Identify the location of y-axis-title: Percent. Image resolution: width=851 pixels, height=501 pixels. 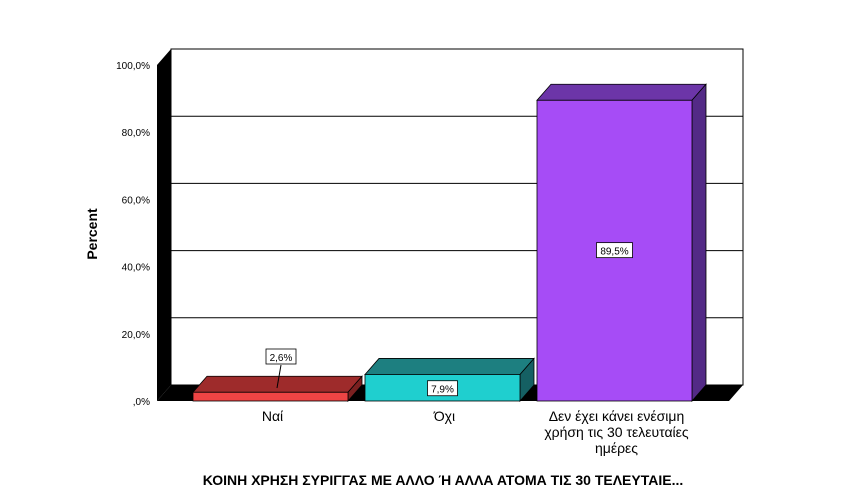
(92, 234).